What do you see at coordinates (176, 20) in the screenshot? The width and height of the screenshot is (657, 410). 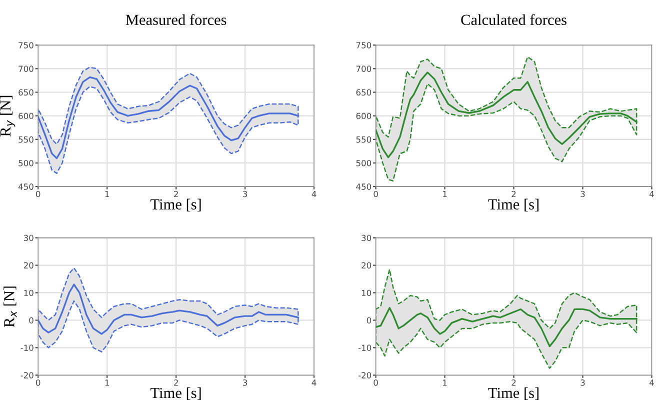 I see `chart-title: Measured forces` at bounding box center [176, 20].